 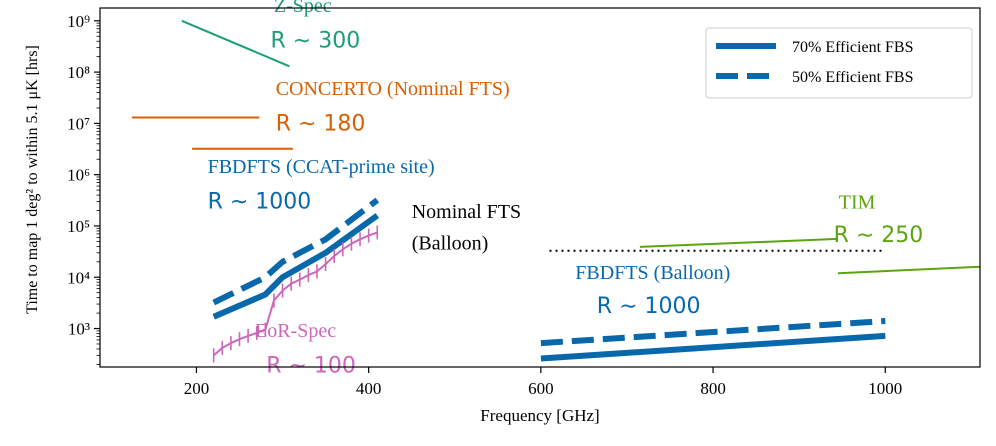 What do you see at coordinates (649, 306) in the screenshot?
I see `annotation-11: R ∼ 1000` at bounding box center [649, 306].